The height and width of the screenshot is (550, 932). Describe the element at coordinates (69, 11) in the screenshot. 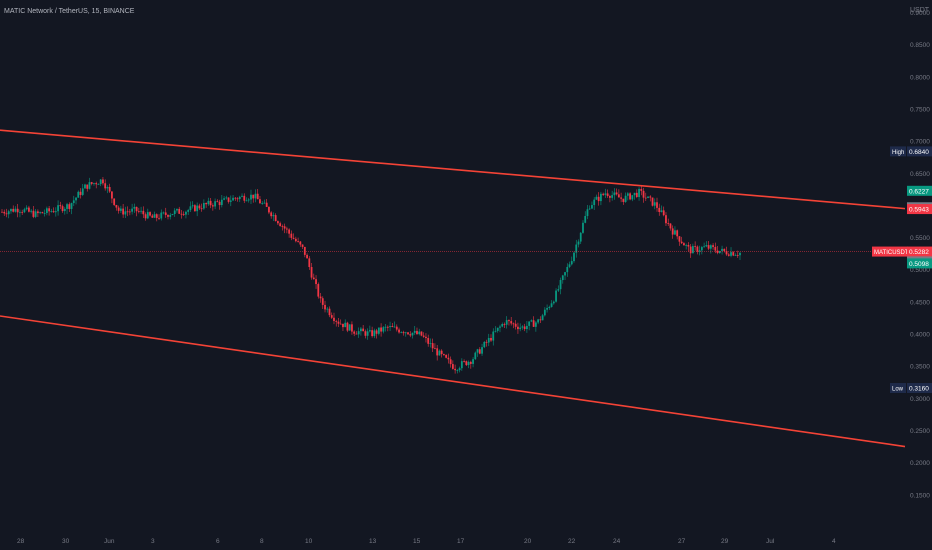

I see `chart-title: MATIC Network / TetherUS, 15, BINANCE` at that location.